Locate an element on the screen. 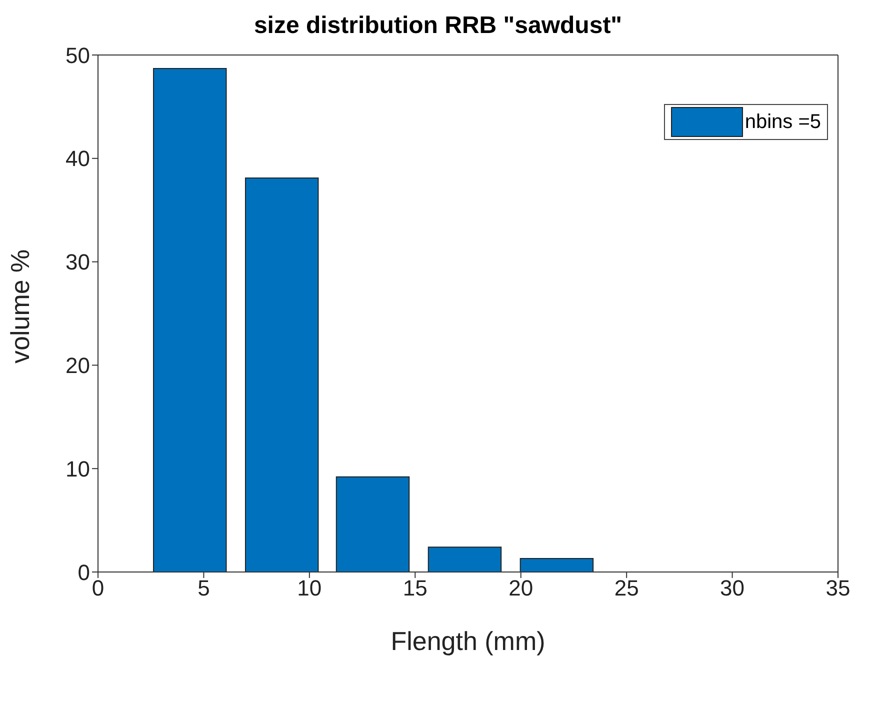 Image resolution: width=880 pixels, height=720 pixels. x-tick-label: 10 is located at coordinates (309, 588).